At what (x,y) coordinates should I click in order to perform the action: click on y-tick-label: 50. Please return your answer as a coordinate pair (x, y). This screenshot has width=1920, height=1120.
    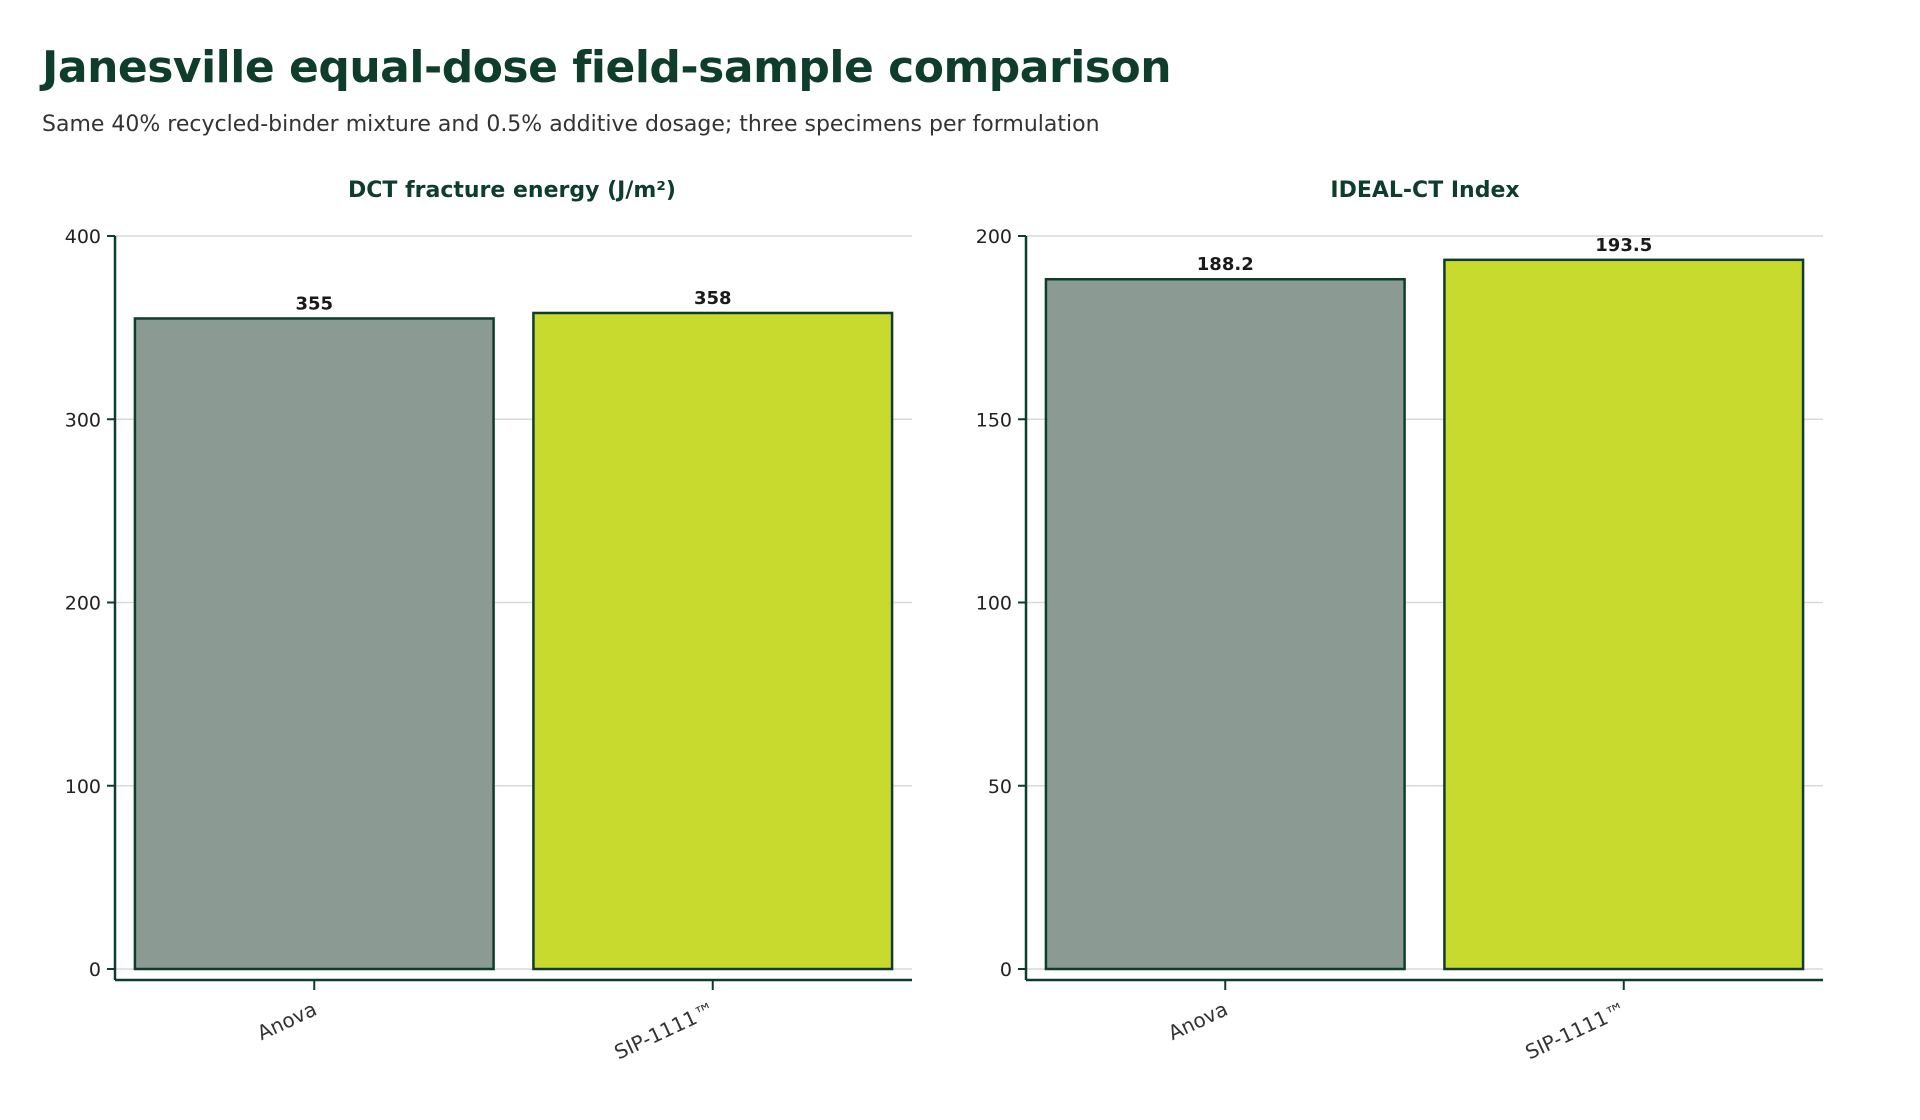
    Looking at the image, I should click on (1000, 787).